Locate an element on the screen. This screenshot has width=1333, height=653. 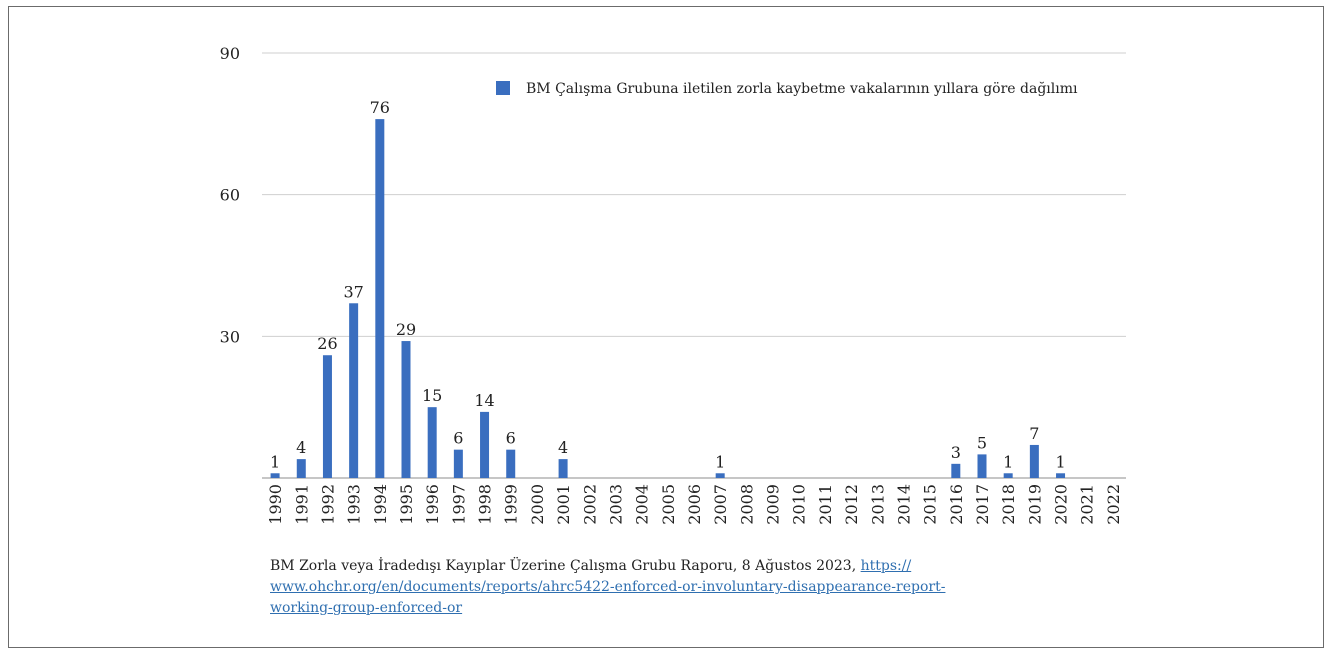
bar-2018 is located at coordinates (1008, 475).